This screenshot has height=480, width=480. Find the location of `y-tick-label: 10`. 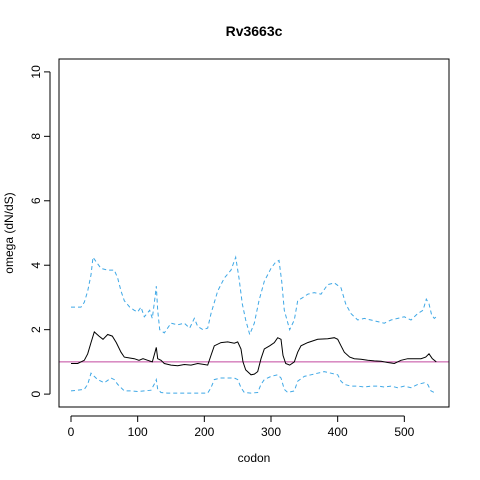

y-tick-label: 10 is located at coordinates (36, 72).